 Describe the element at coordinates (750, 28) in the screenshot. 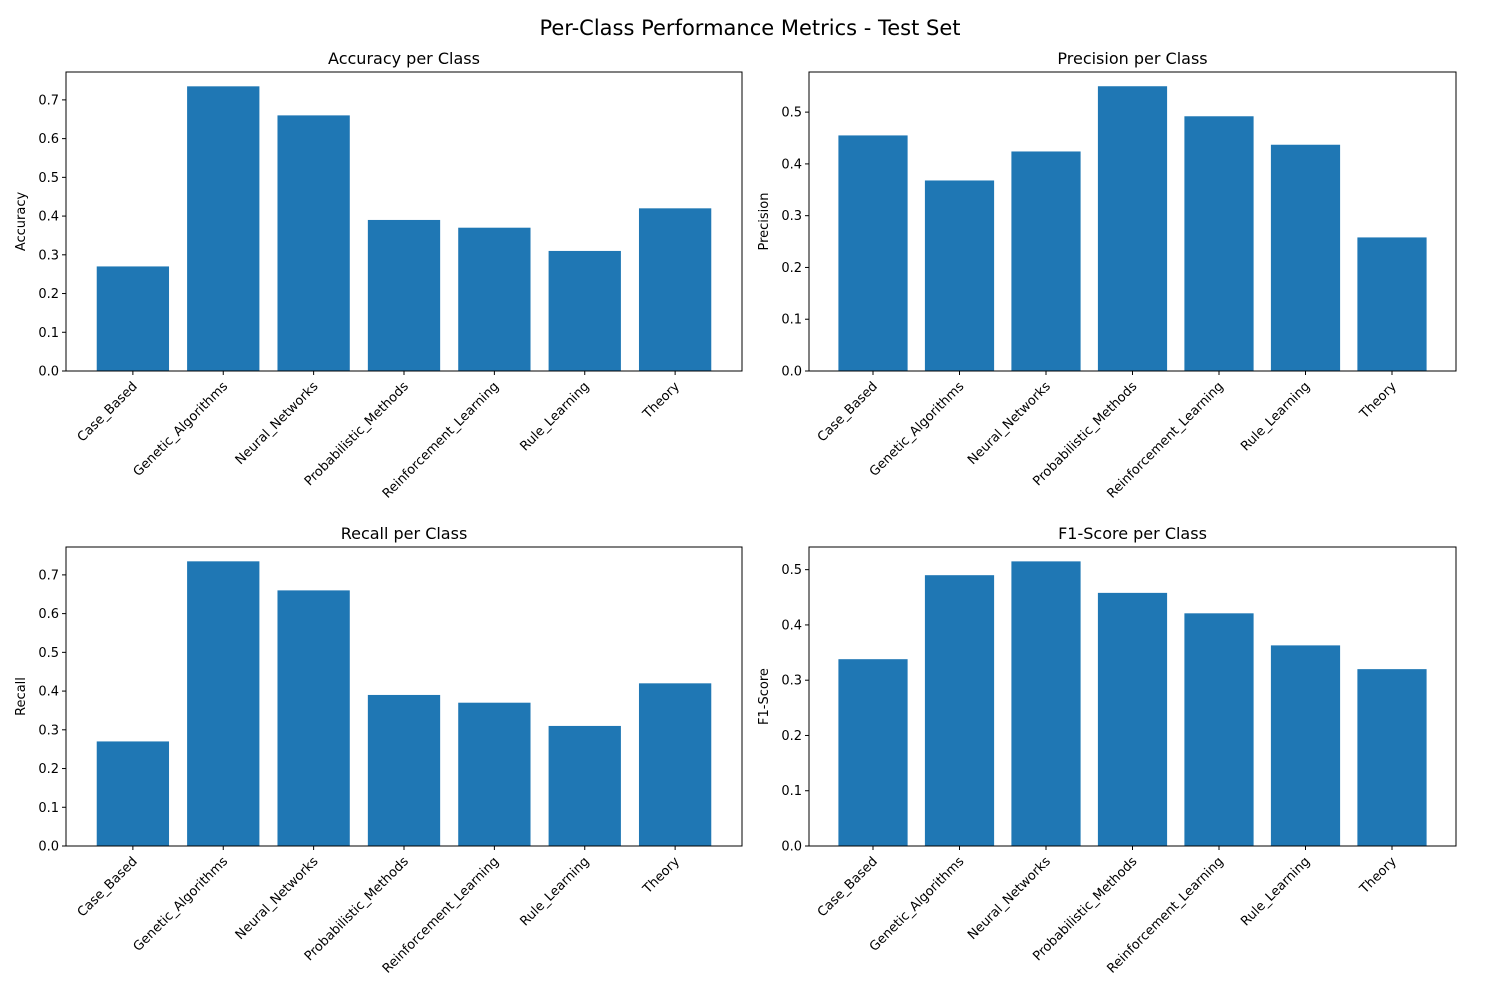

I see `figure-title: Per-Class Performance Metrics - Test Set` at that location.